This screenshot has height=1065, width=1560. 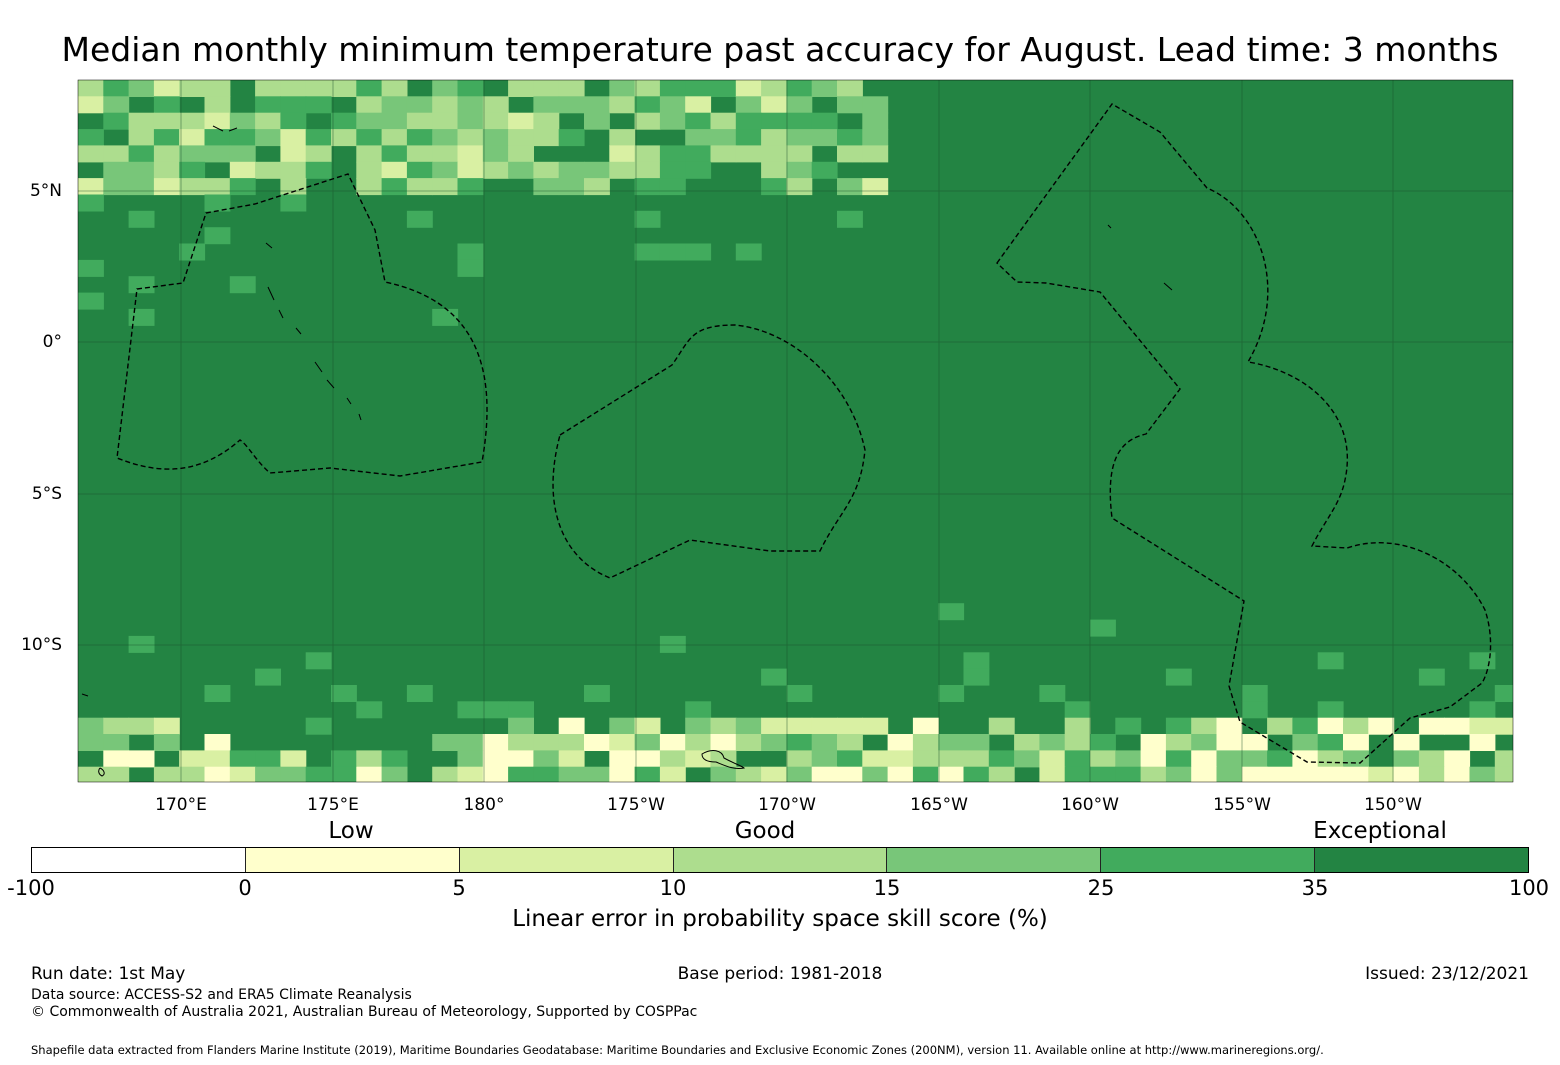 I want to click on coastline-tuvalu, so click(x=338, y=391).